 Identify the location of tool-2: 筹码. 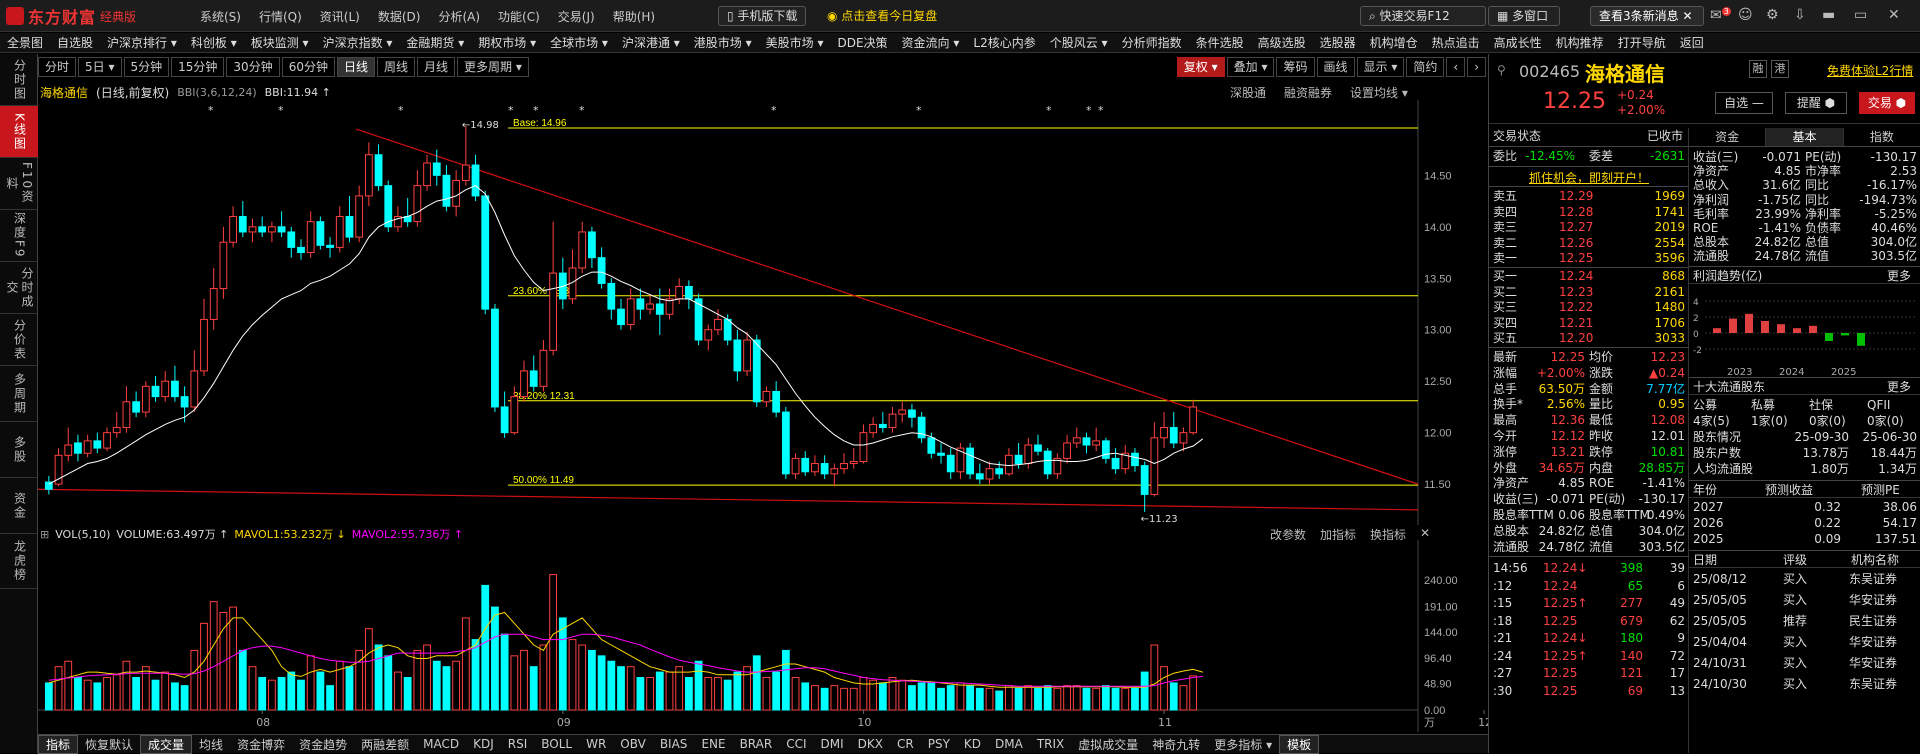
(1295, 67).